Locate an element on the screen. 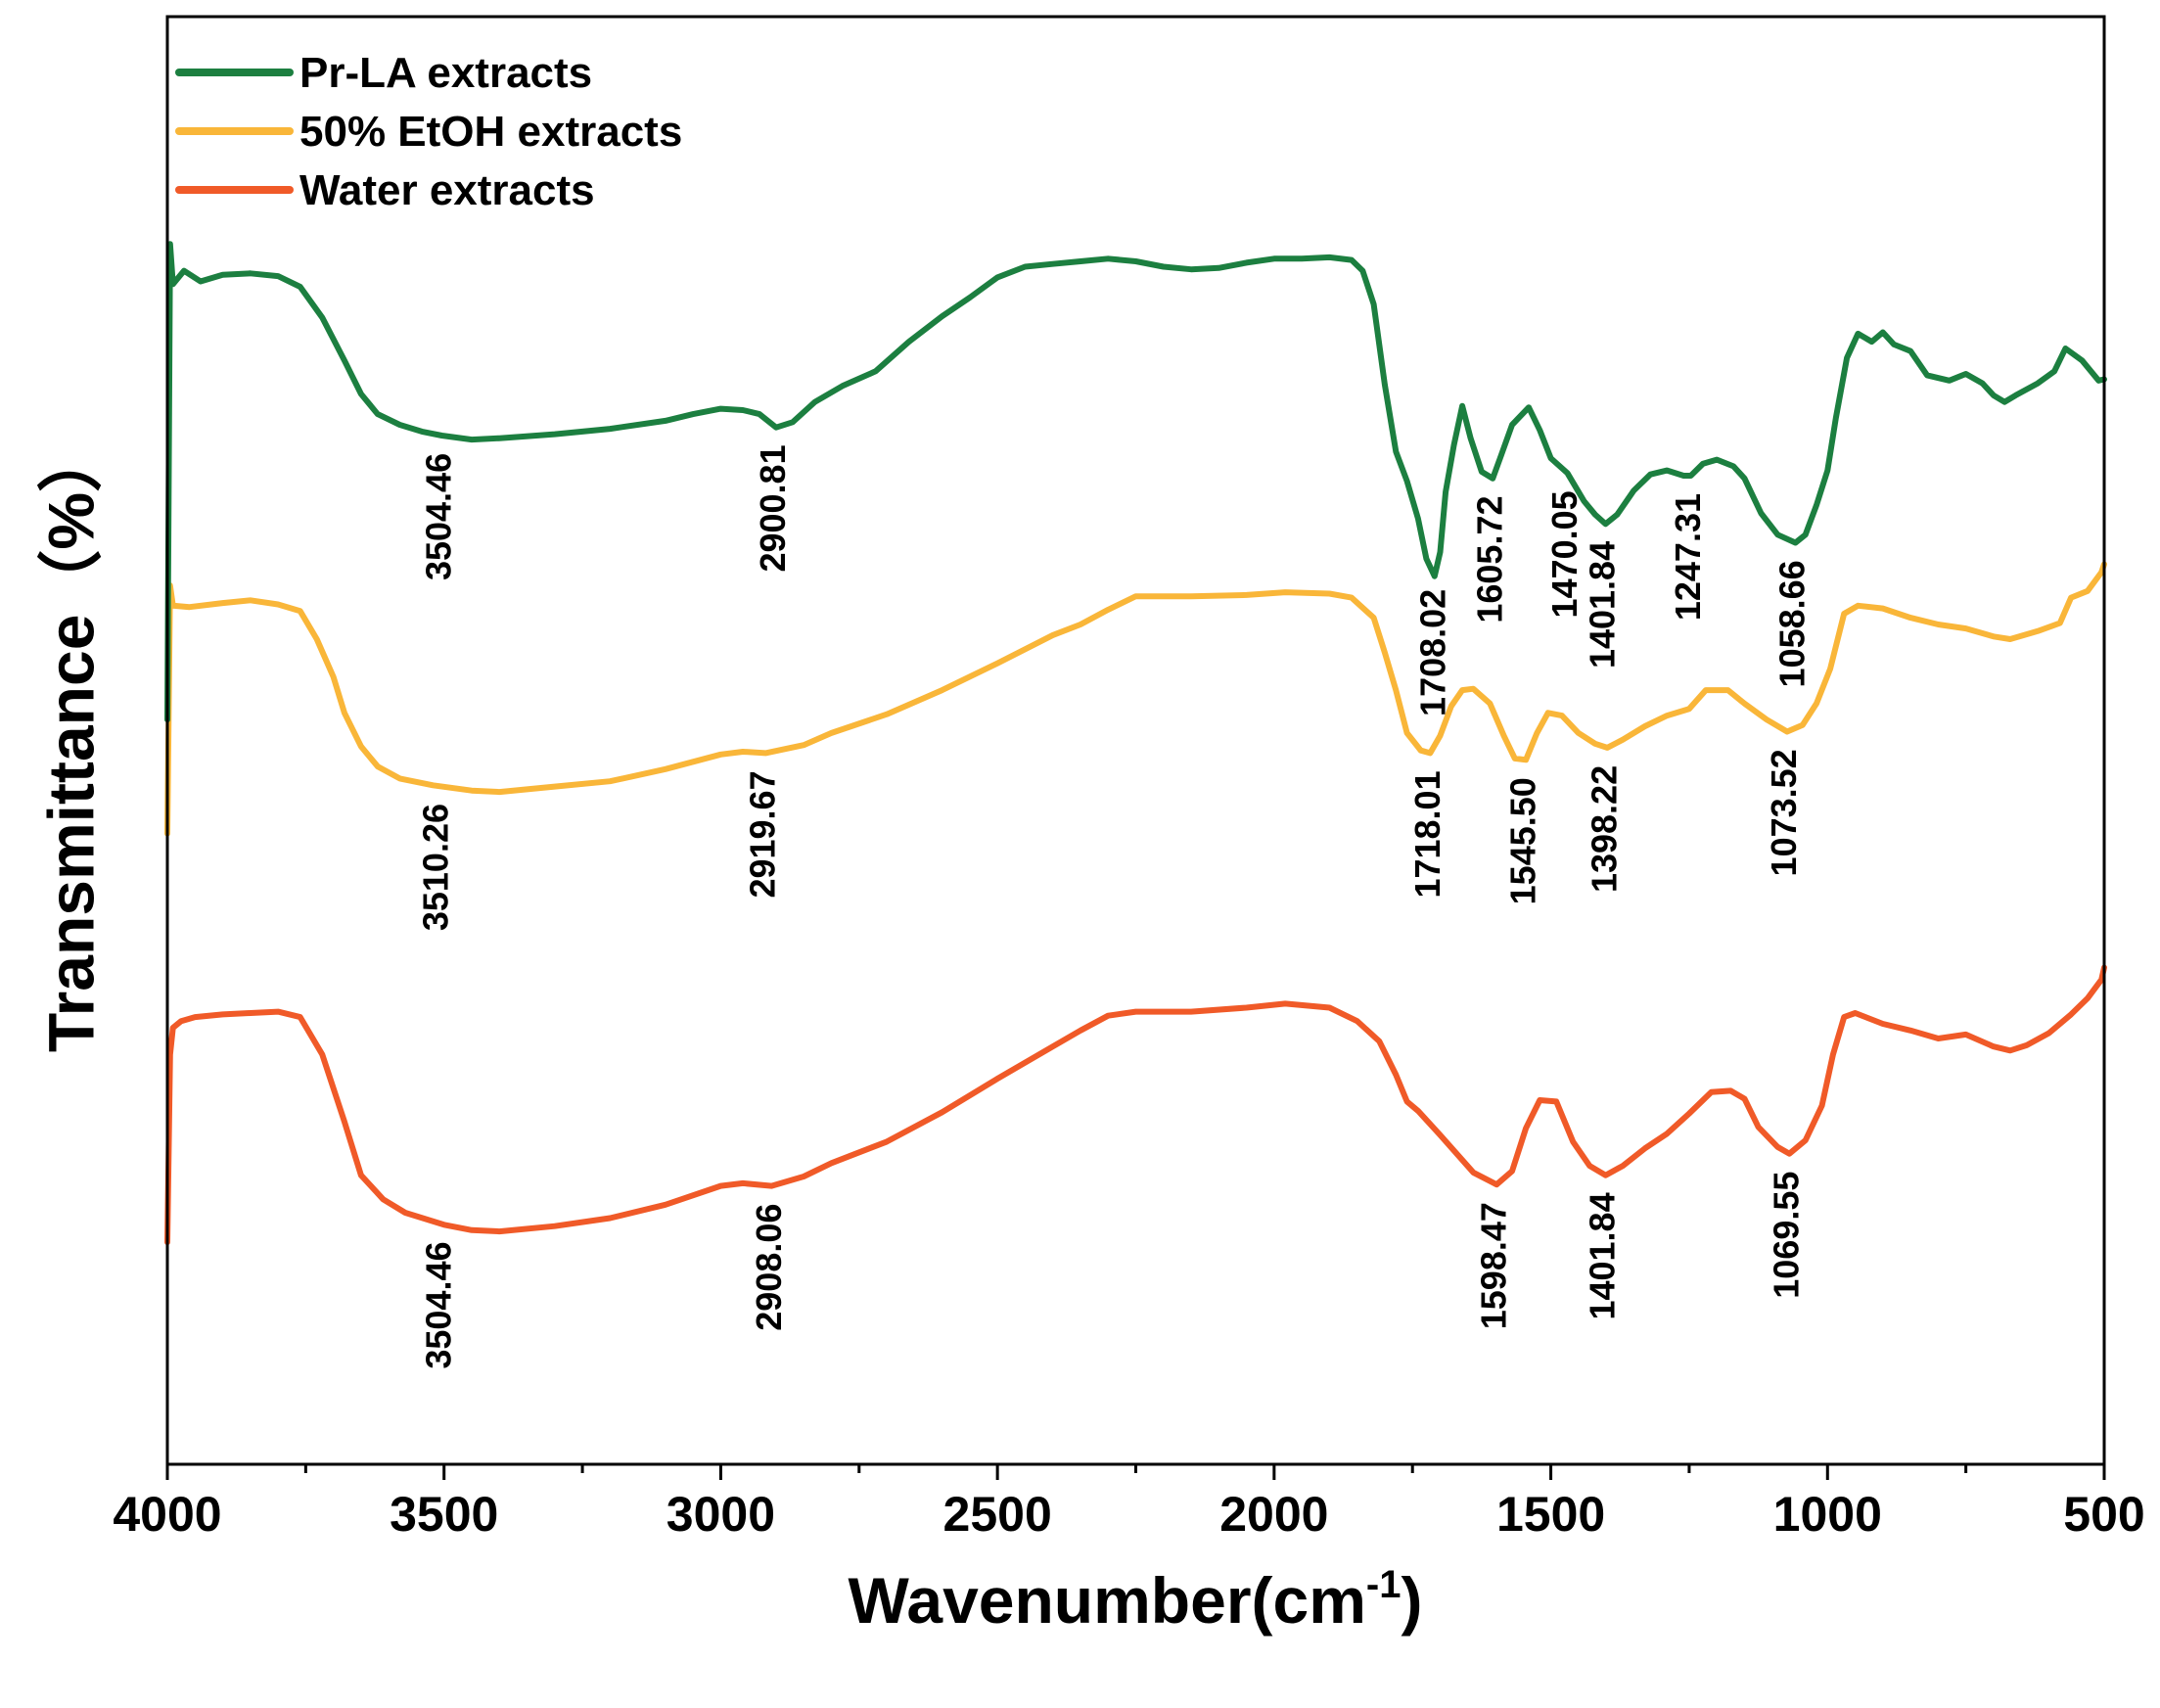  legend-label-50-etoh-extracts: 50% EtOH extracts is located at coordinates (490, 132).